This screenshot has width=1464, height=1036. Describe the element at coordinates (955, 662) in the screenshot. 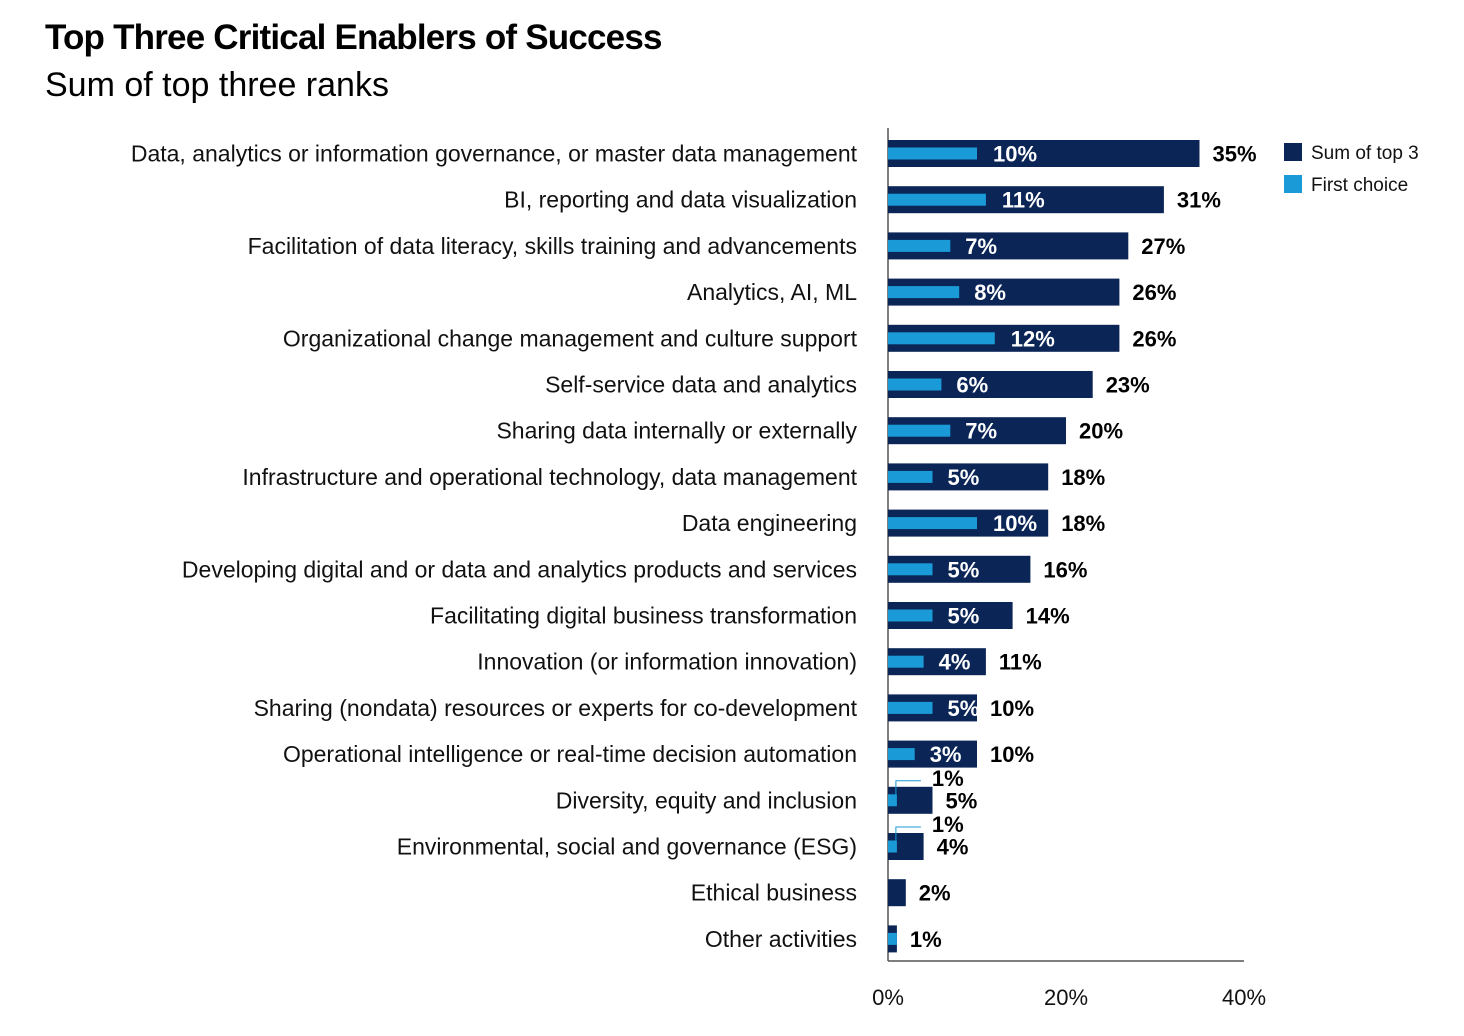

I see `first-choice-value-label: 4%` at that location.